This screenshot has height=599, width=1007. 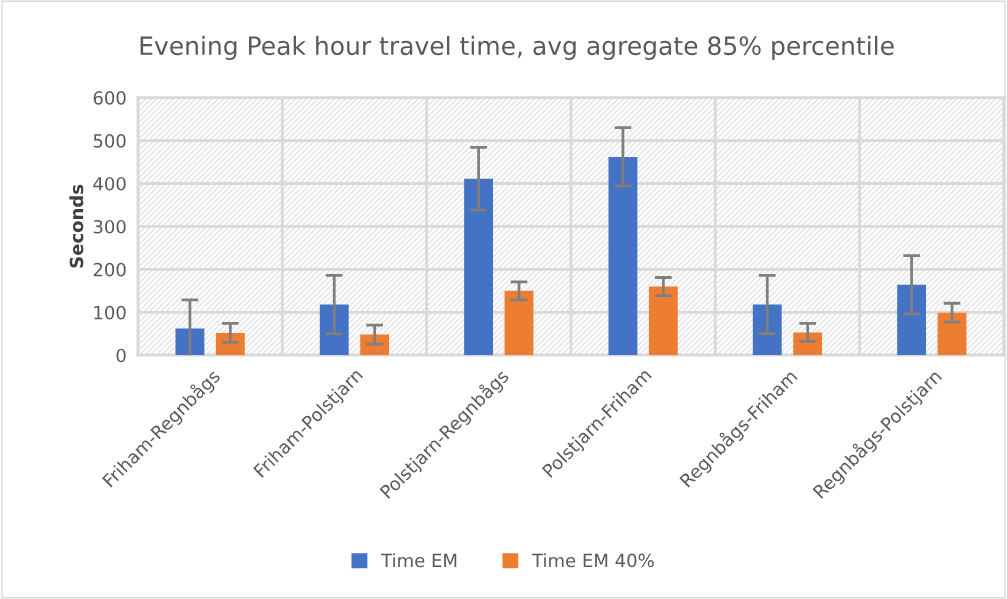 I want to click on y-tick-label: 0, so click(x=121, y=355).